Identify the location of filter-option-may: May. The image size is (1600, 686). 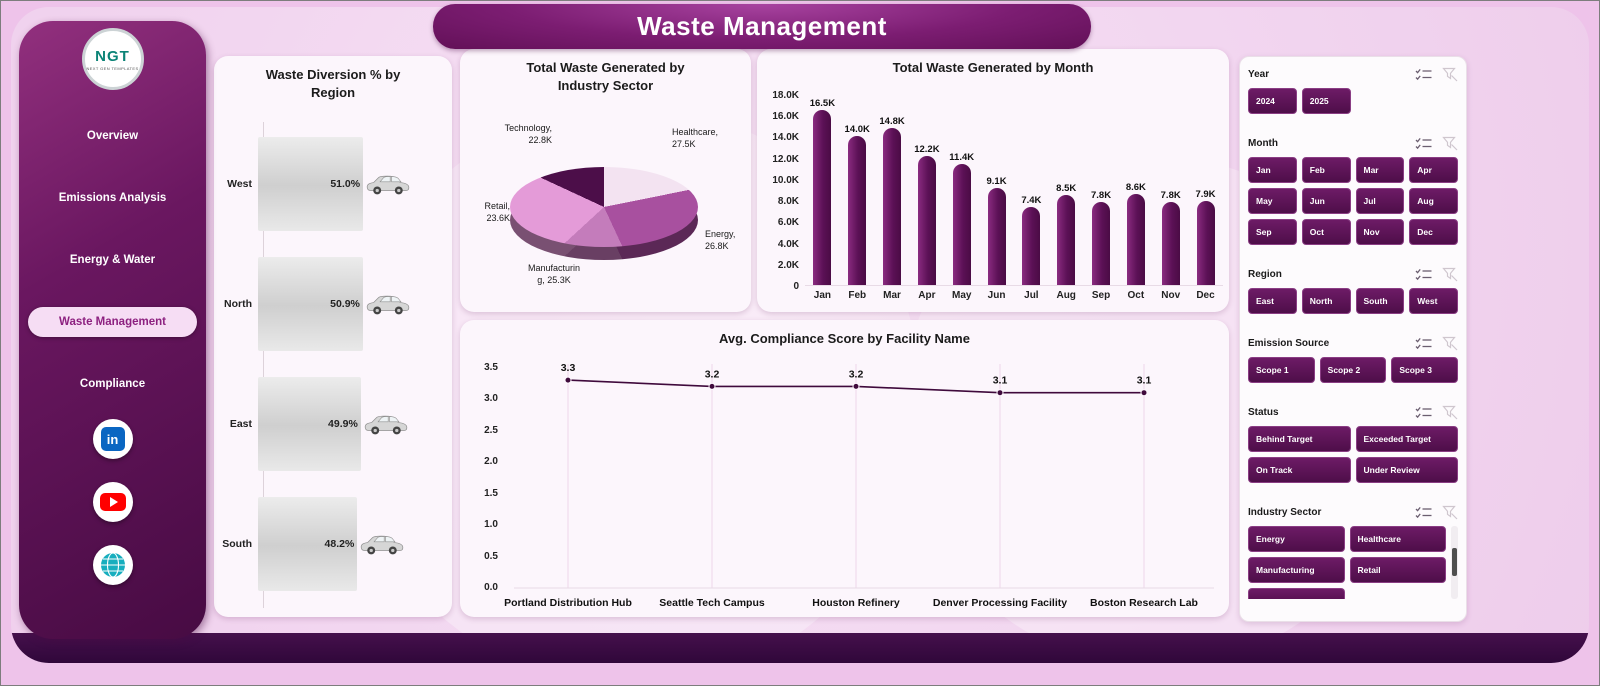
(1272, 201).